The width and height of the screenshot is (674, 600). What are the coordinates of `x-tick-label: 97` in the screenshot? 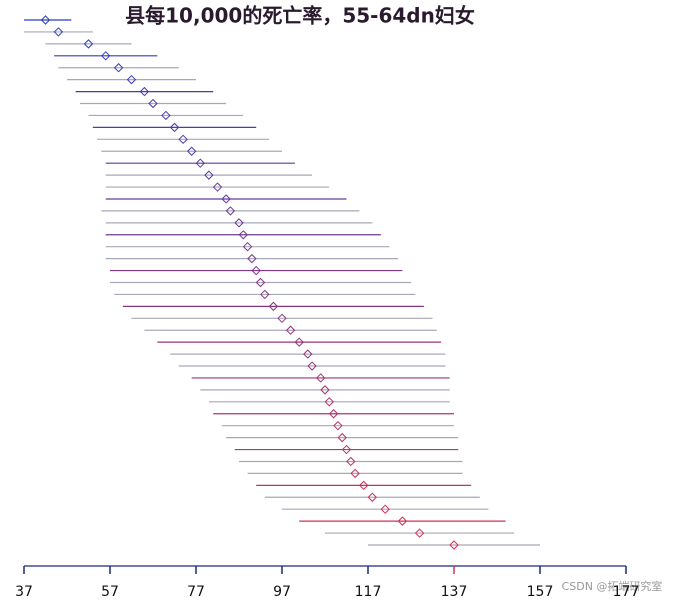 It's located at (282, 592).